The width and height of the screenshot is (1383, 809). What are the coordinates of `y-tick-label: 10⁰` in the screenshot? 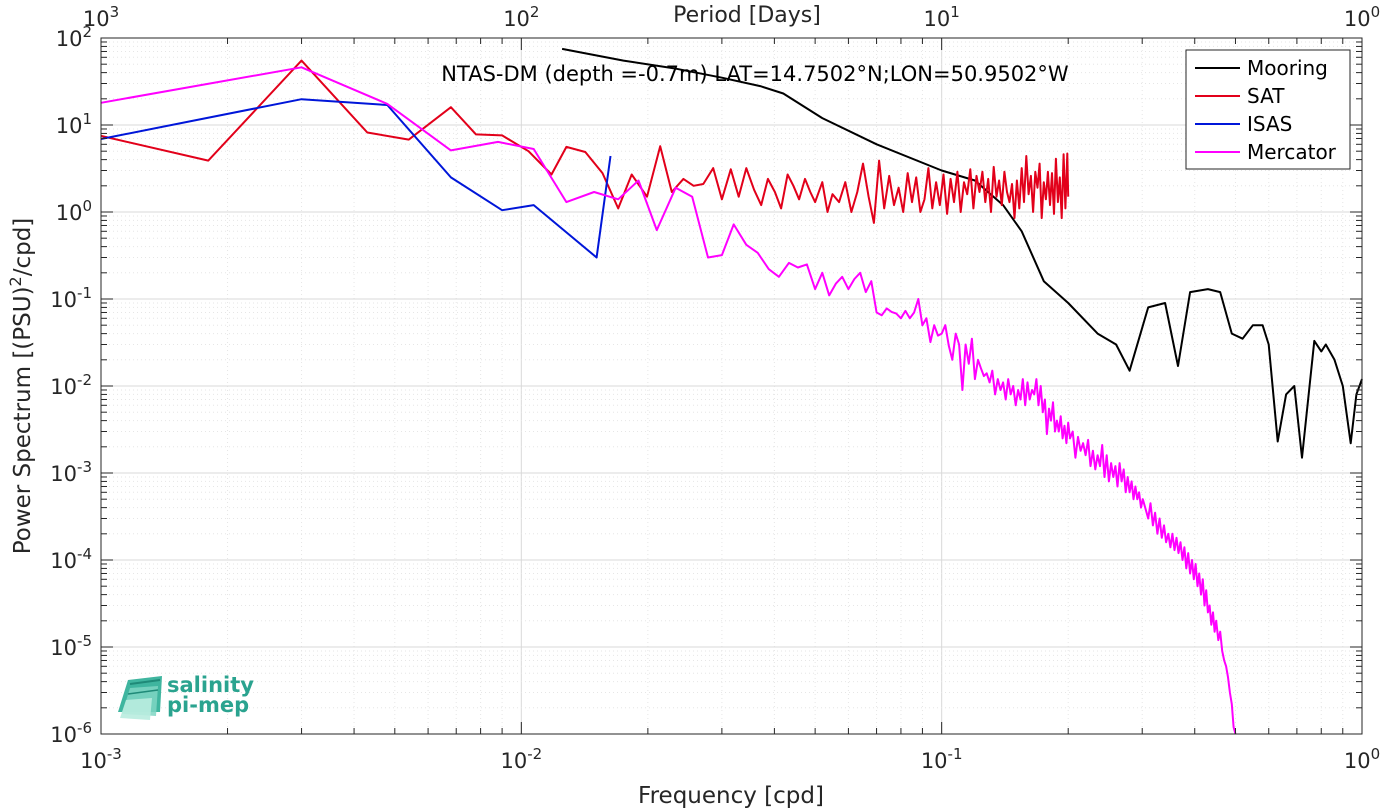 It's located at (74, 211).